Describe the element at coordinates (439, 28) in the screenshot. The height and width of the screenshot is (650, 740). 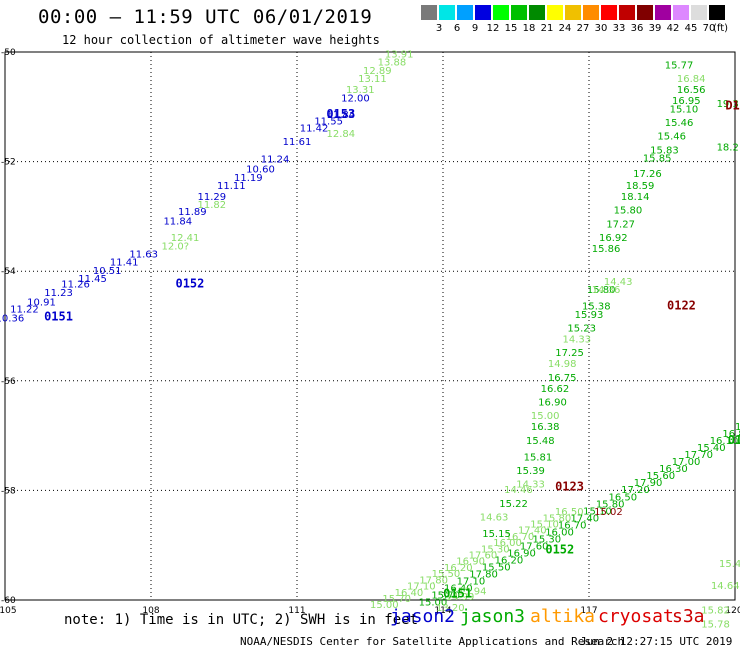
I see `colorbar-label: 3` at that location.